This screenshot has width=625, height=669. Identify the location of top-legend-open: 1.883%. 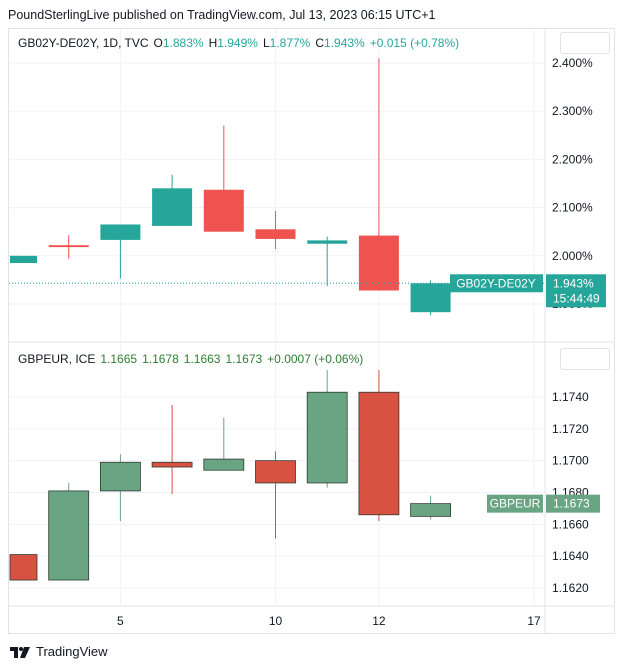
(183, 43).